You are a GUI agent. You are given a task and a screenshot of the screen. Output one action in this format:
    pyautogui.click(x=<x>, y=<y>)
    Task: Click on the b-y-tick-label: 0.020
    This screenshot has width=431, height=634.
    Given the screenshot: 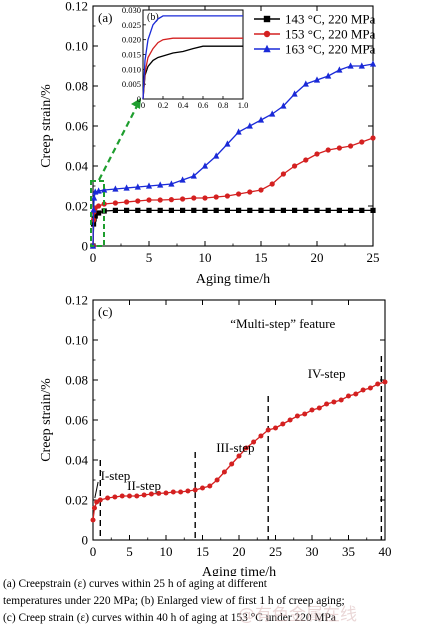 What is the action you would take?
    pyautogui.click(x=131, y=40)
    